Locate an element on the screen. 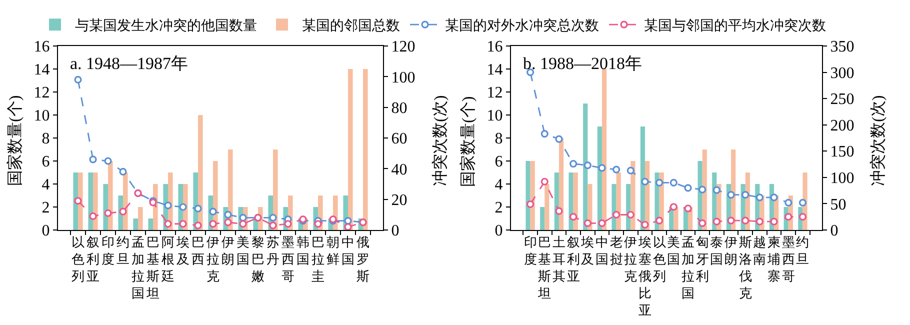 The width and height of the screenshot is (910, 325). y2-tick-label: 20 is located at coordinates (399, 200).